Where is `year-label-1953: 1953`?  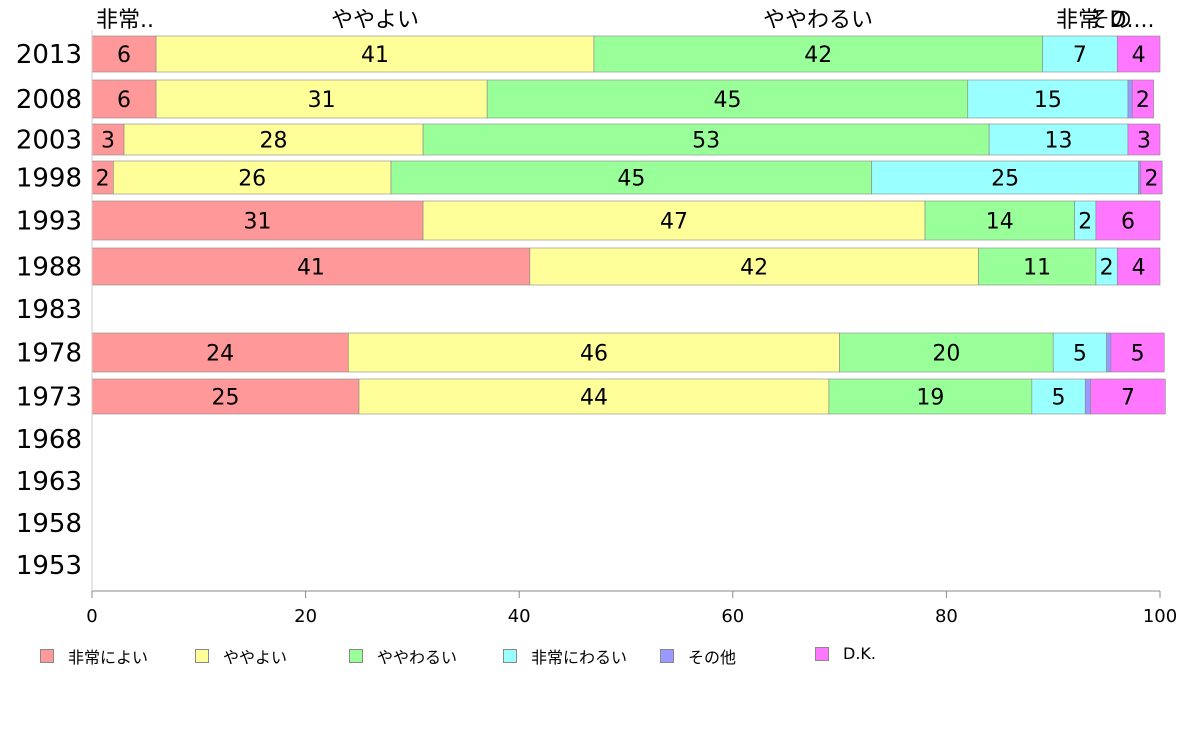
year-label-1953: 1953 is located at coordinates (49, 566).